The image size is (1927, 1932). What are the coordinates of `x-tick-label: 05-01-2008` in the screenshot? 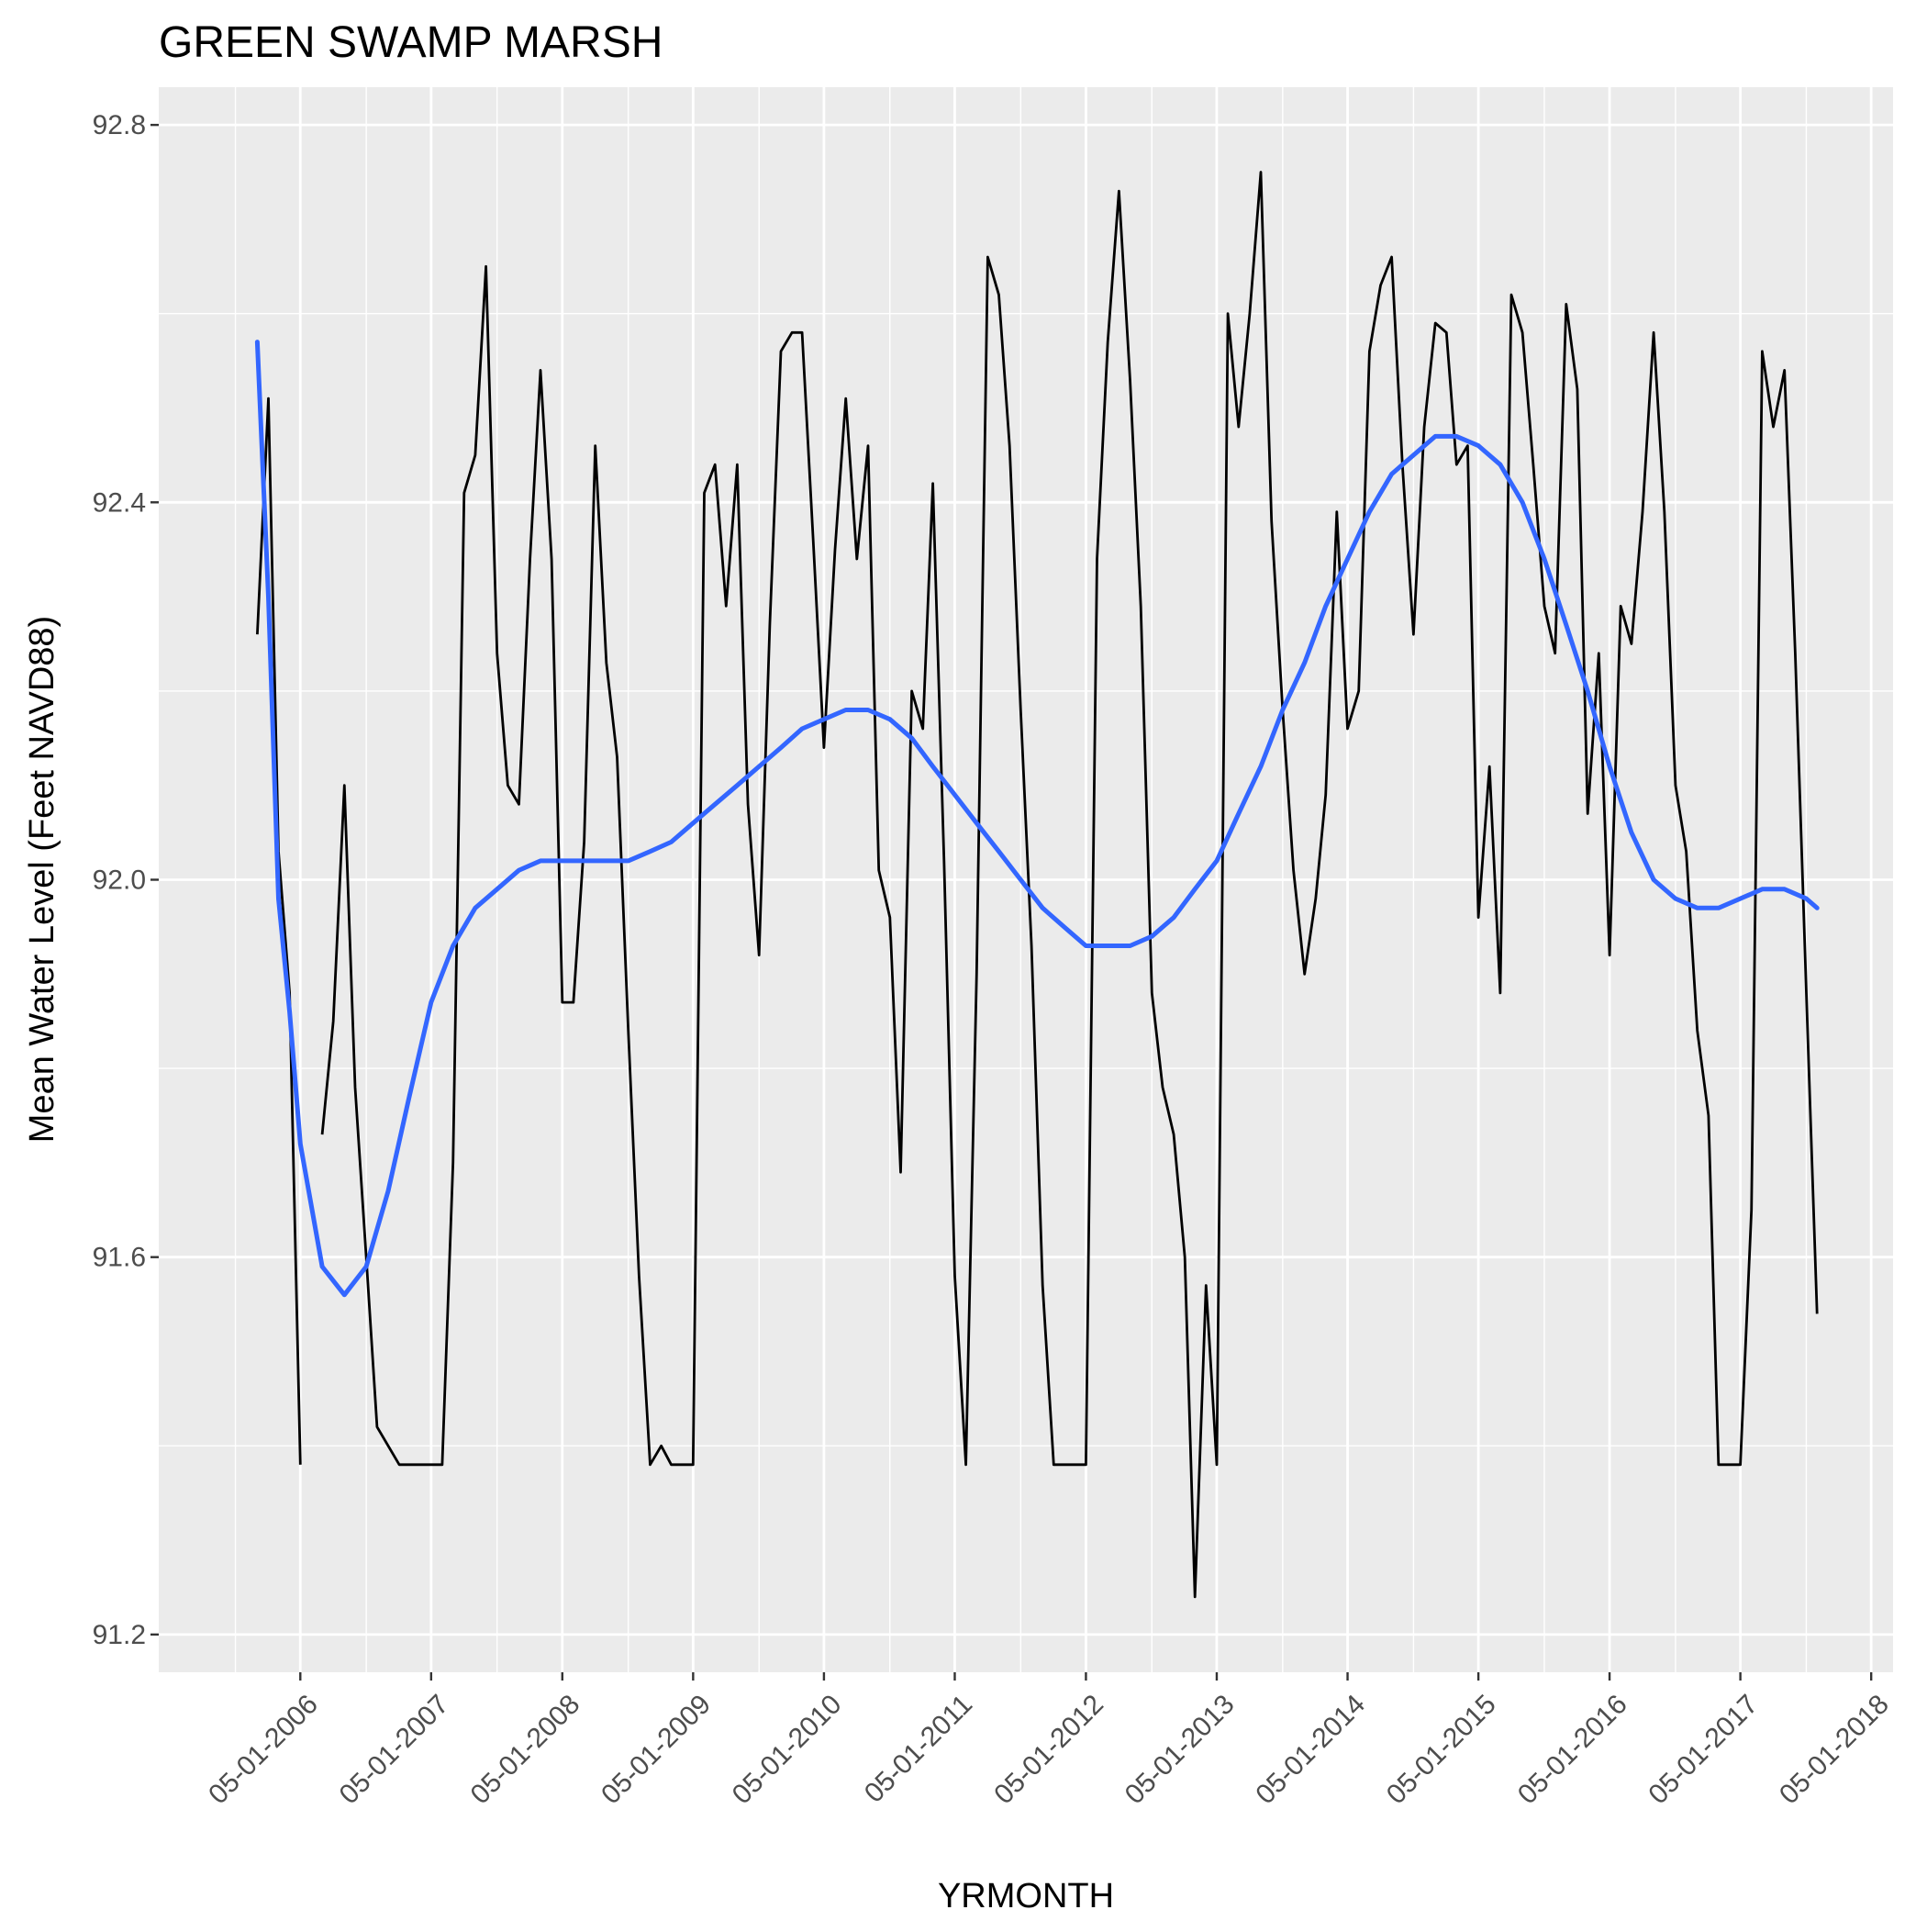 It's located at (525, 1749).